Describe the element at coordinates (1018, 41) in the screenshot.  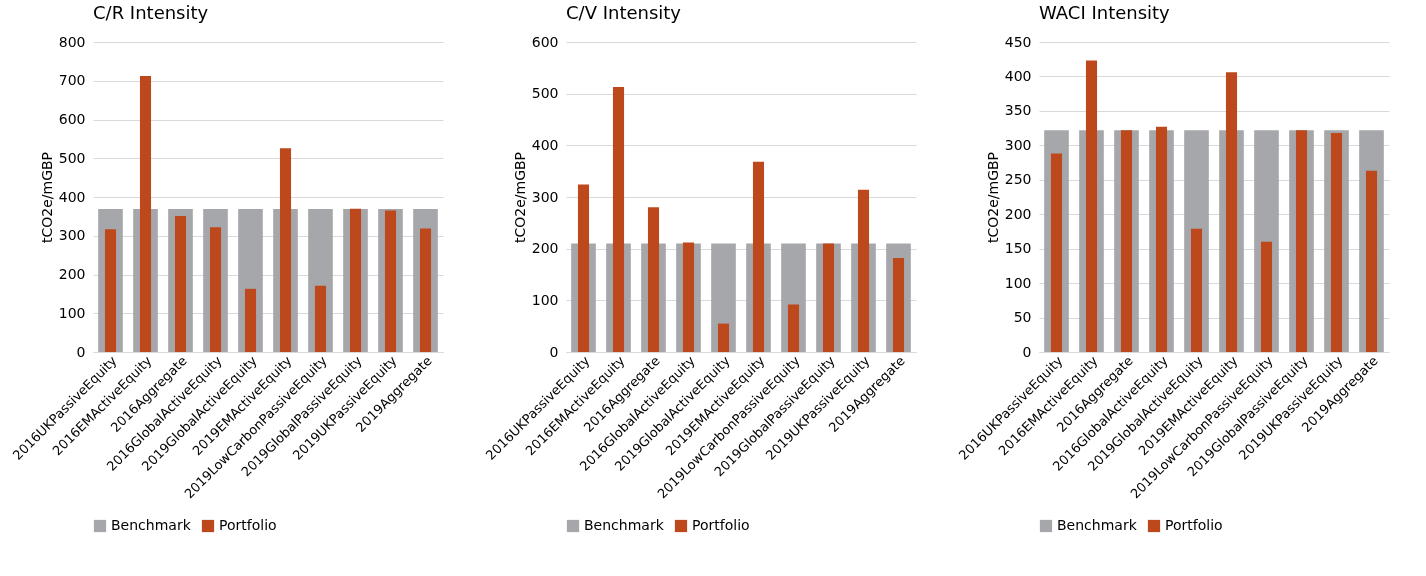
I see `y-tick-label: 450` at that location.